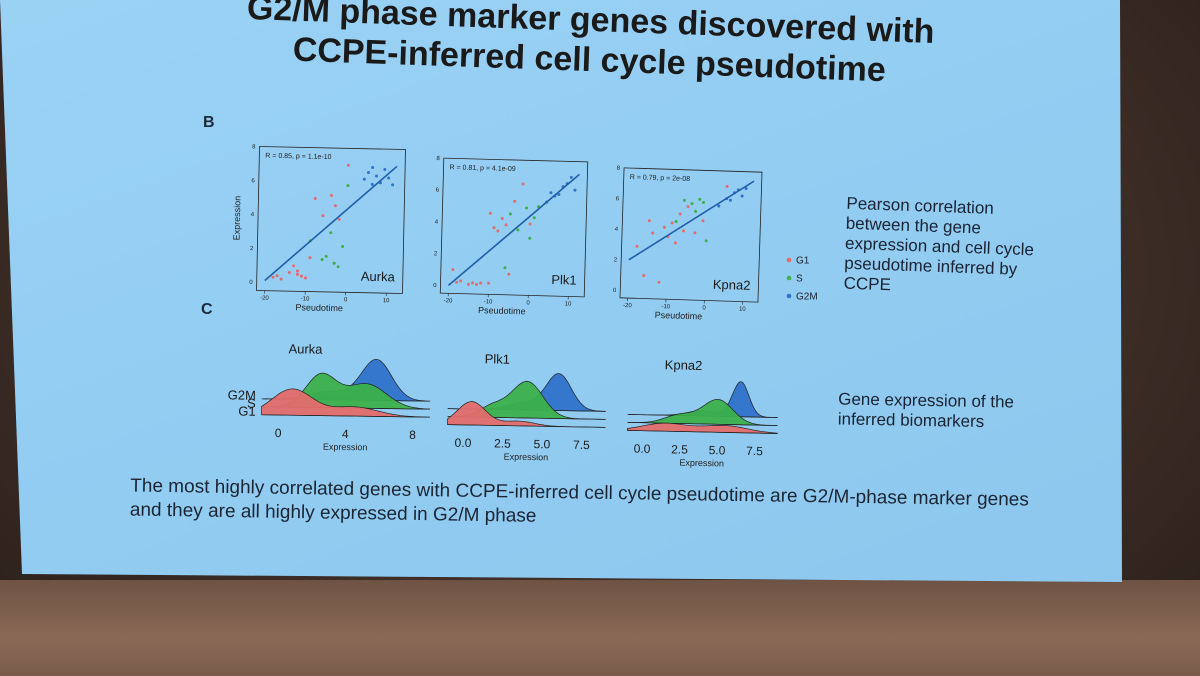 Image resolution: width=1200 pixels, height=676 pixels. Describe the element at coordinates (702, 412) in the screenshot. I see `density-ridge-s` at that location.